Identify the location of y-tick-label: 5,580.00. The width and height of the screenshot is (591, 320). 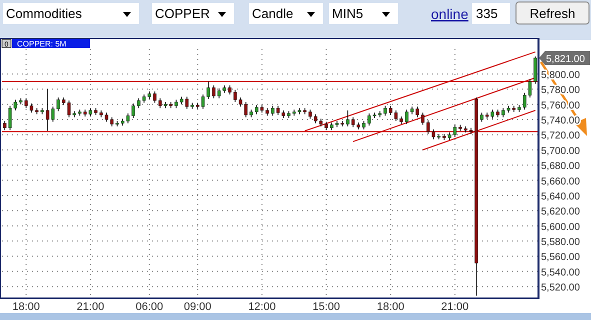
(560, 242).